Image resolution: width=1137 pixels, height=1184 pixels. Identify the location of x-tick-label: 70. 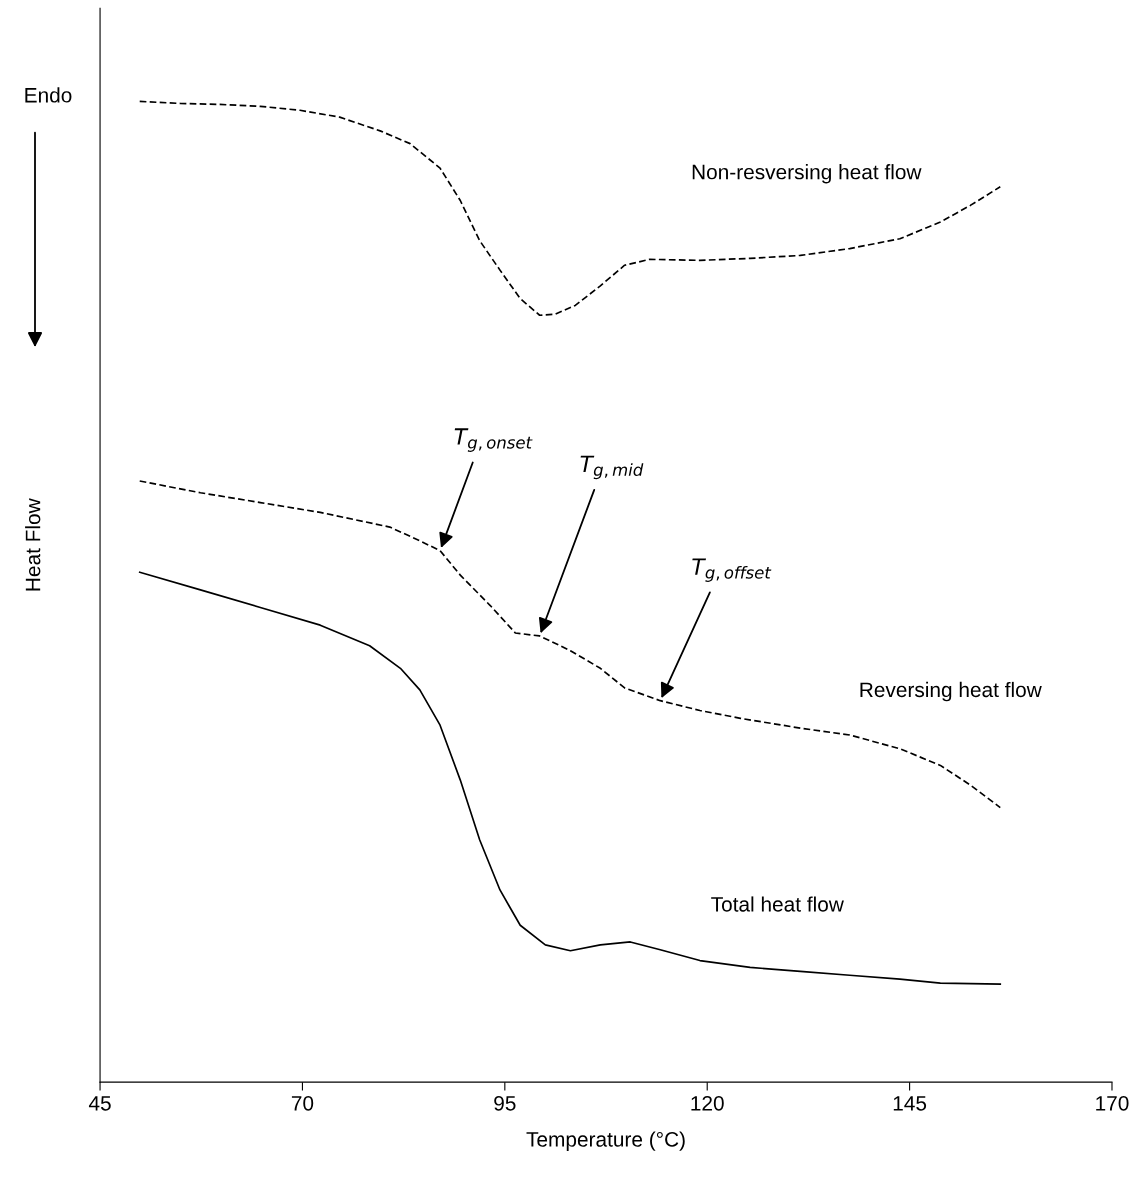
(302, 1103).